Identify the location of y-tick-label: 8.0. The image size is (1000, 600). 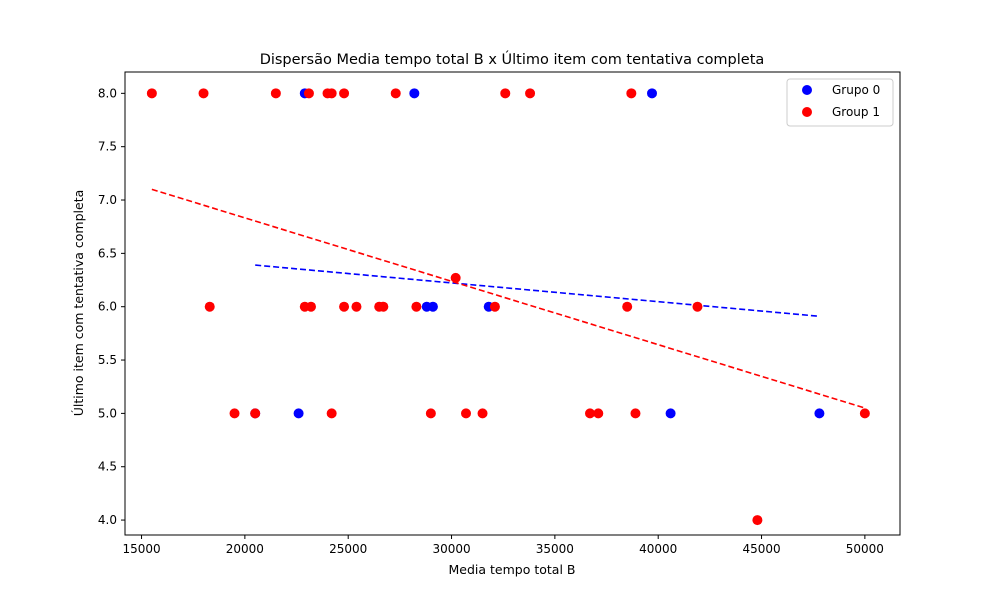
(107, 93).